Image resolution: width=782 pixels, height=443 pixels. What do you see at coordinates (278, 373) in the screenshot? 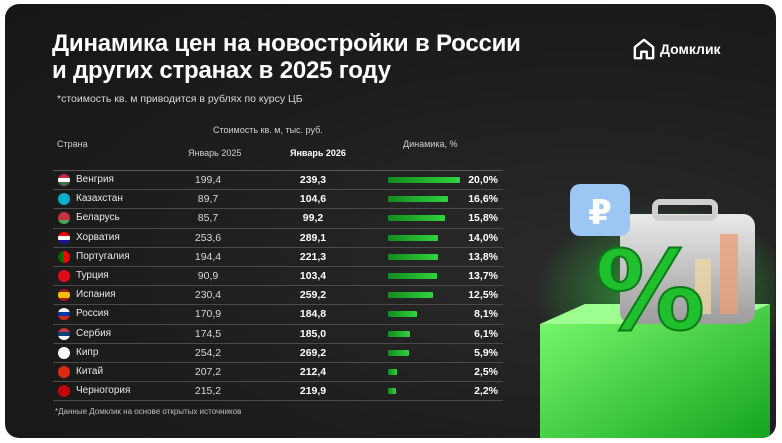
I see `table-row: Китай 207,2 212,4 2,5%` at bounding box center [278, 373].